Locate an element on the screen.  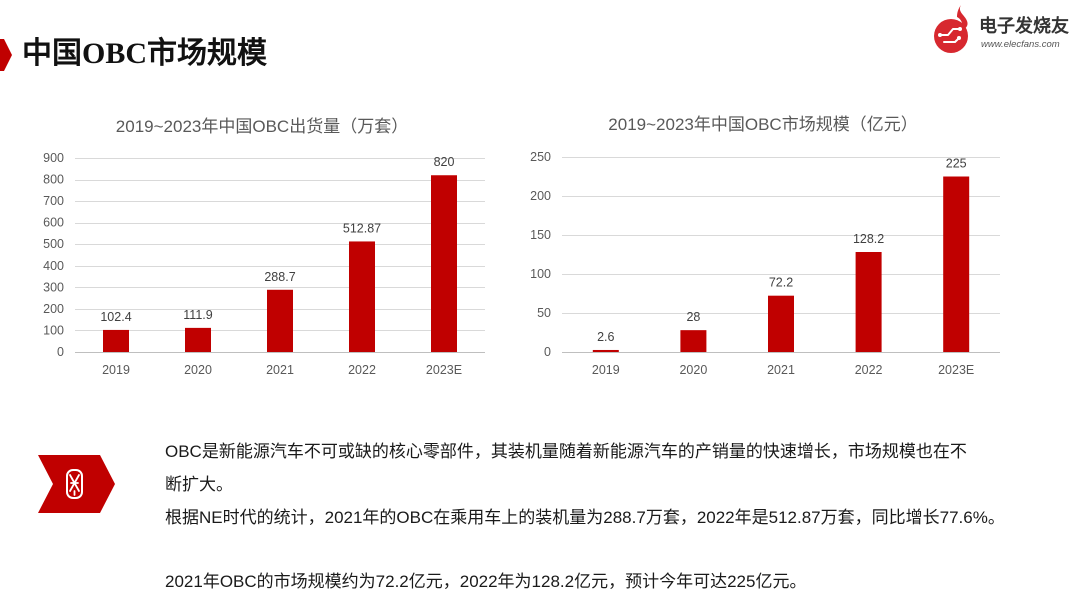
logo-website: www.elecfans.com is located at coordinates (1020, 44).